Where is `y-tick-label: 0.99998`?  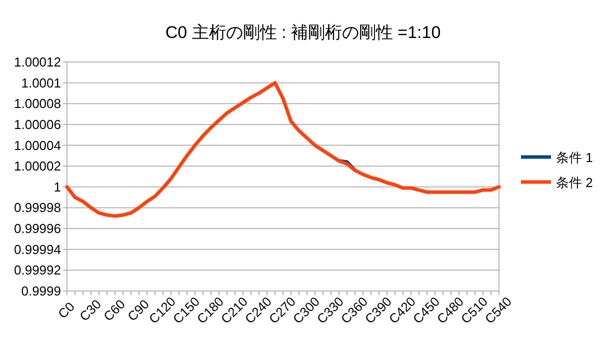 y-tick-label: 0.99998 is located at coordinates (37, 208).